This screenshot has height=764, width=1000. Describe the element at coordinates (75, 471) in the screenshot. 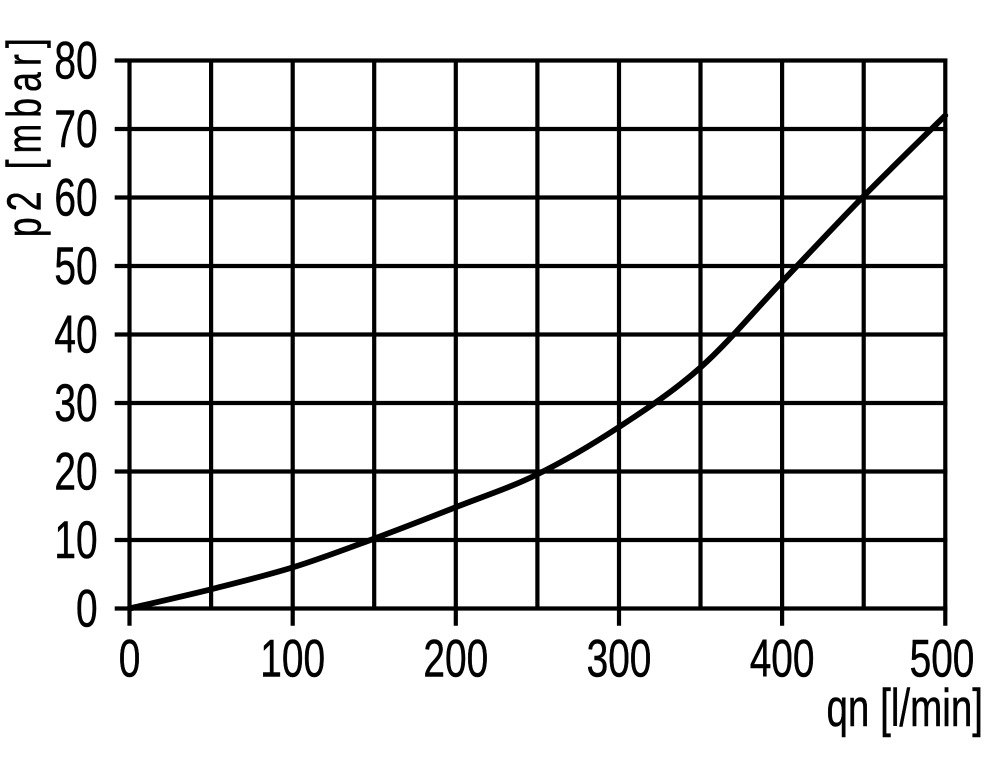

I see `svg-text: 20` at that location.